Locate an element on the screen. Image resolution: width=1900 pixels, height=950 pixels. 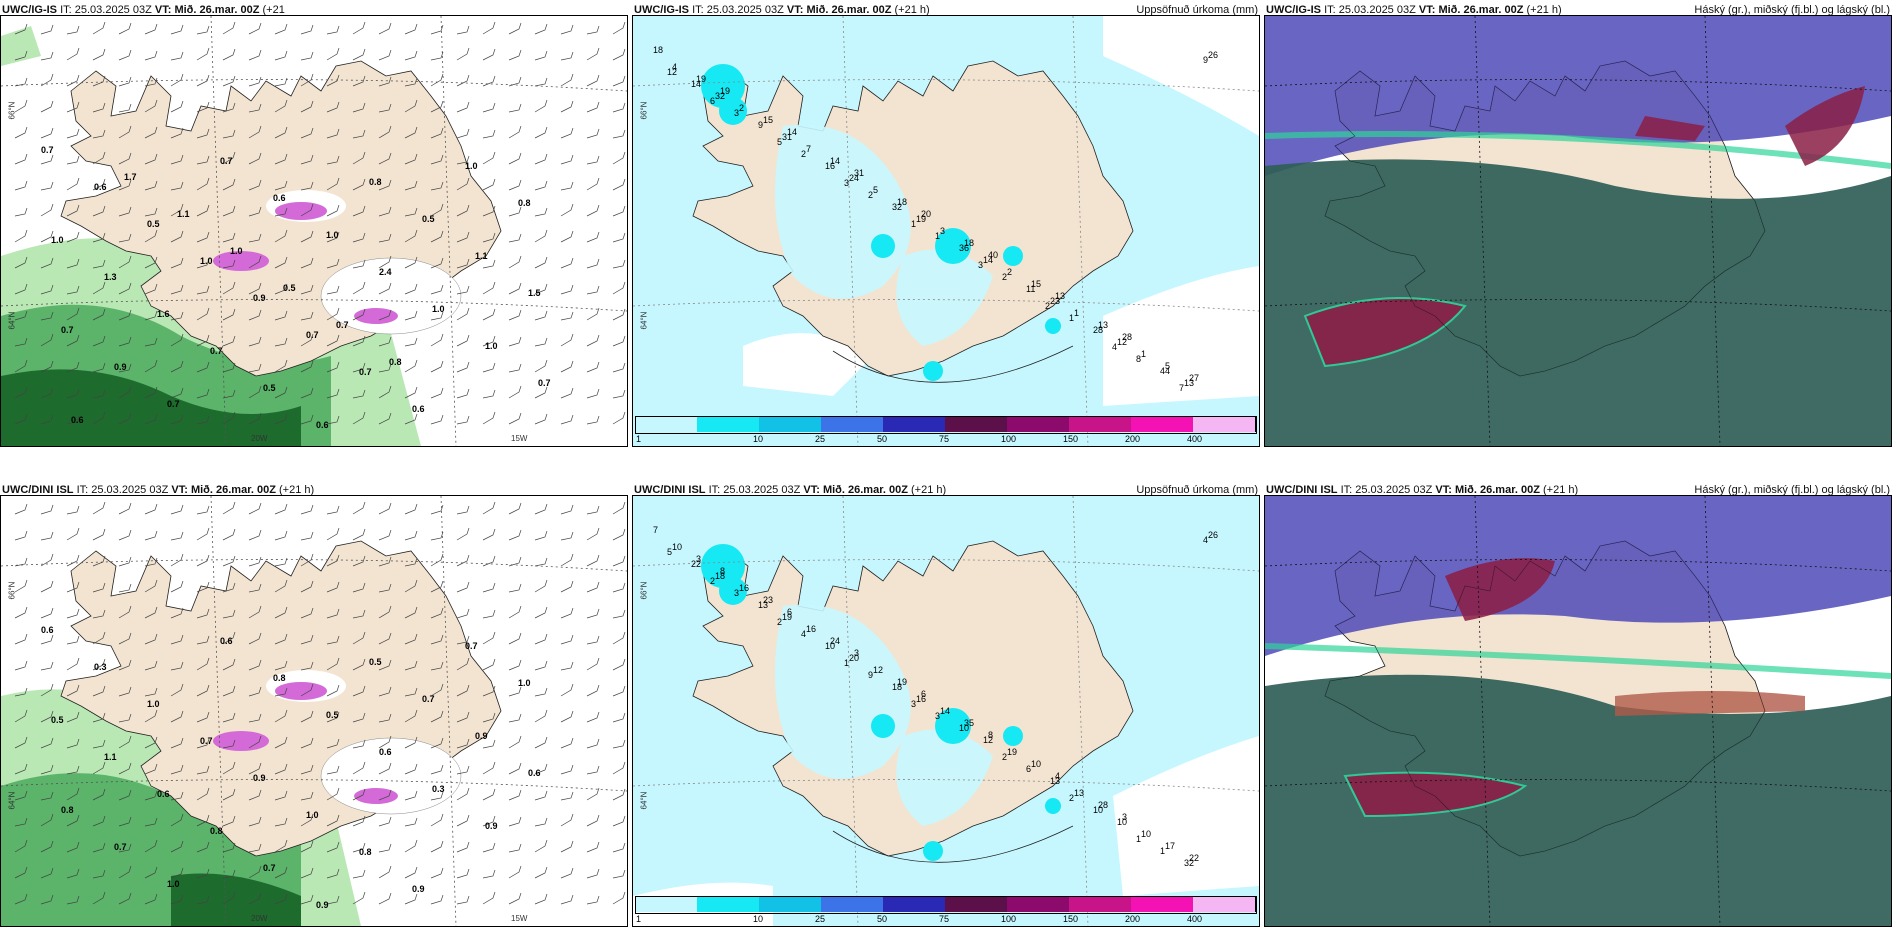
model-name: UWC/IG-IS is located at coordinates (1293, 10).